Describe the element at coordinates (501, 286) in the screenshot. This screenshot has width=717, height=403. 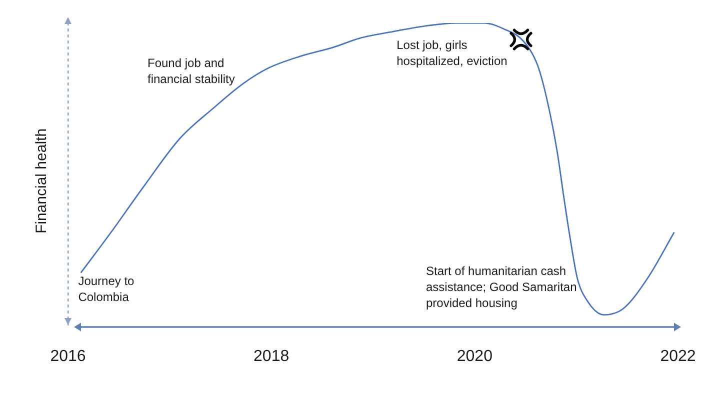
I see `annotation: Start of humanitarian cash assistance; Good Samaritan provided housing` at that location.